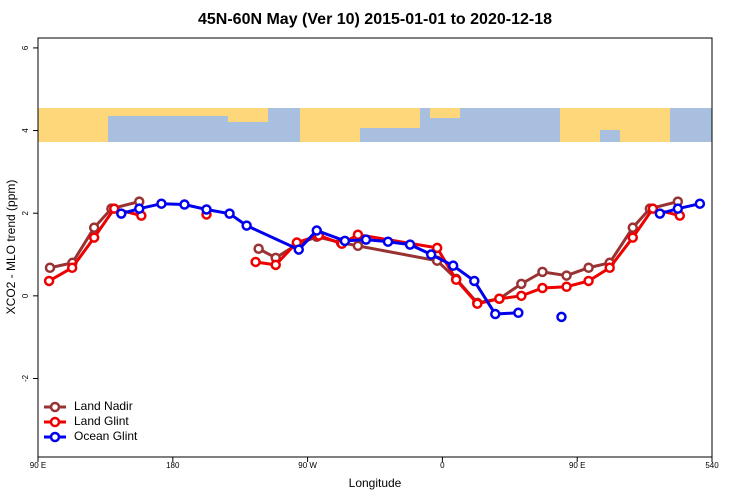  I want to click on legend-label: Ocean Glint, so click(106, 436).